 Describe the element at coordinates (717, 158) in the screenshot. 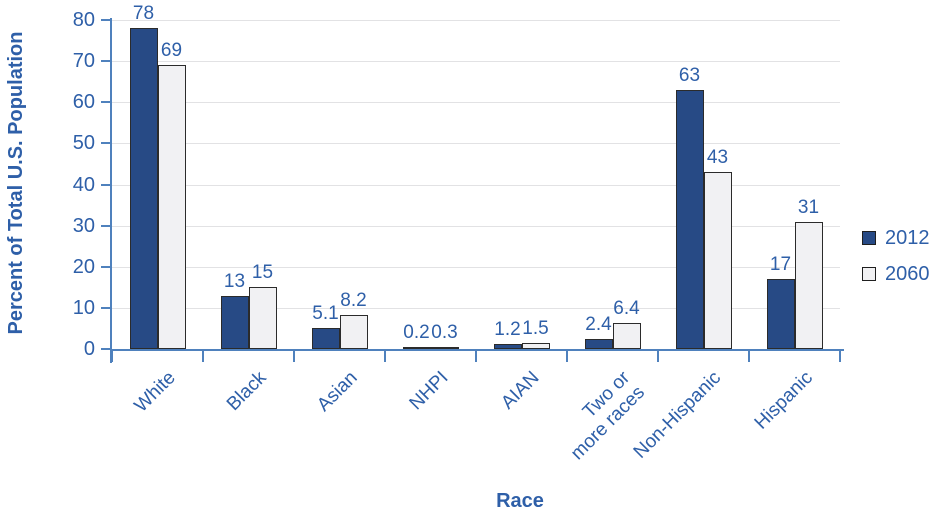

I see `value-label-2060-non-hispanic: 43` at that location.